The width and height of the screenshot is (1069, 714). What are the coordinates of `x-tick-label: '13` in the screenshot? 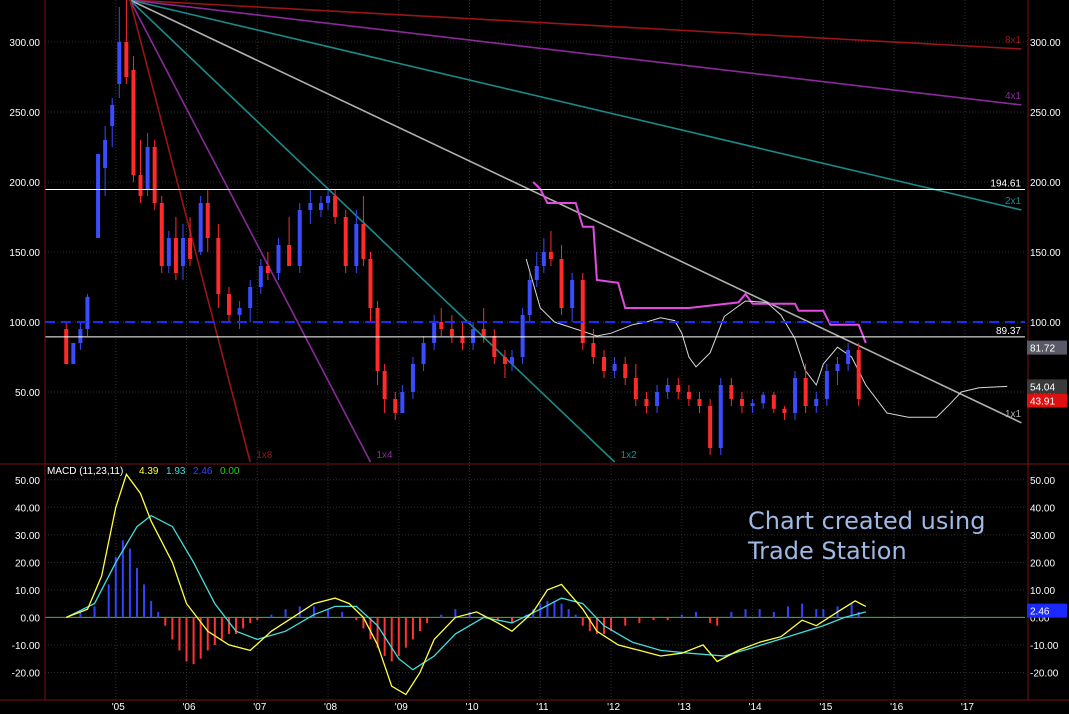 It's located at (684, 707).